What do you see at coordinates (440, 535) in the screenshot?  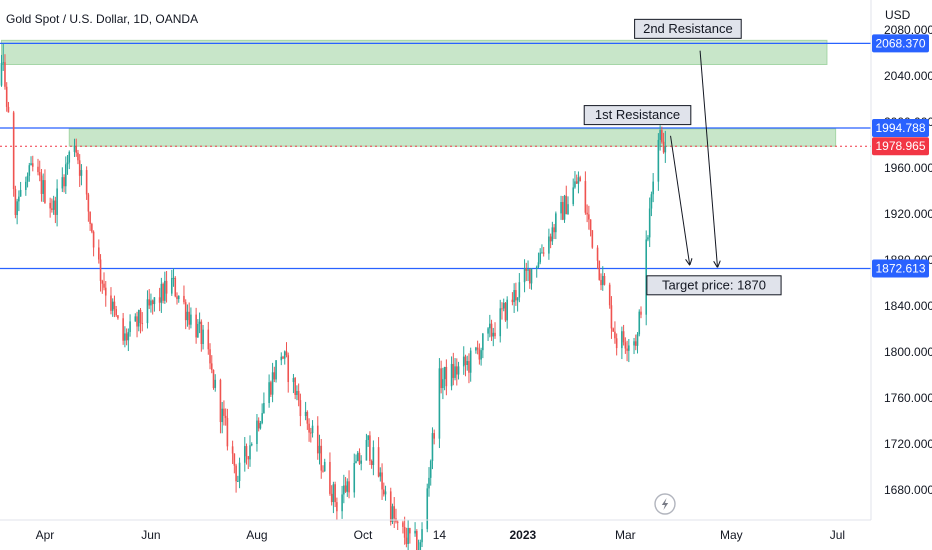 I see `time-axis: Apr Jun Aug Oct 14 2023 Mar May Jul` at bounding box center [440, 535].